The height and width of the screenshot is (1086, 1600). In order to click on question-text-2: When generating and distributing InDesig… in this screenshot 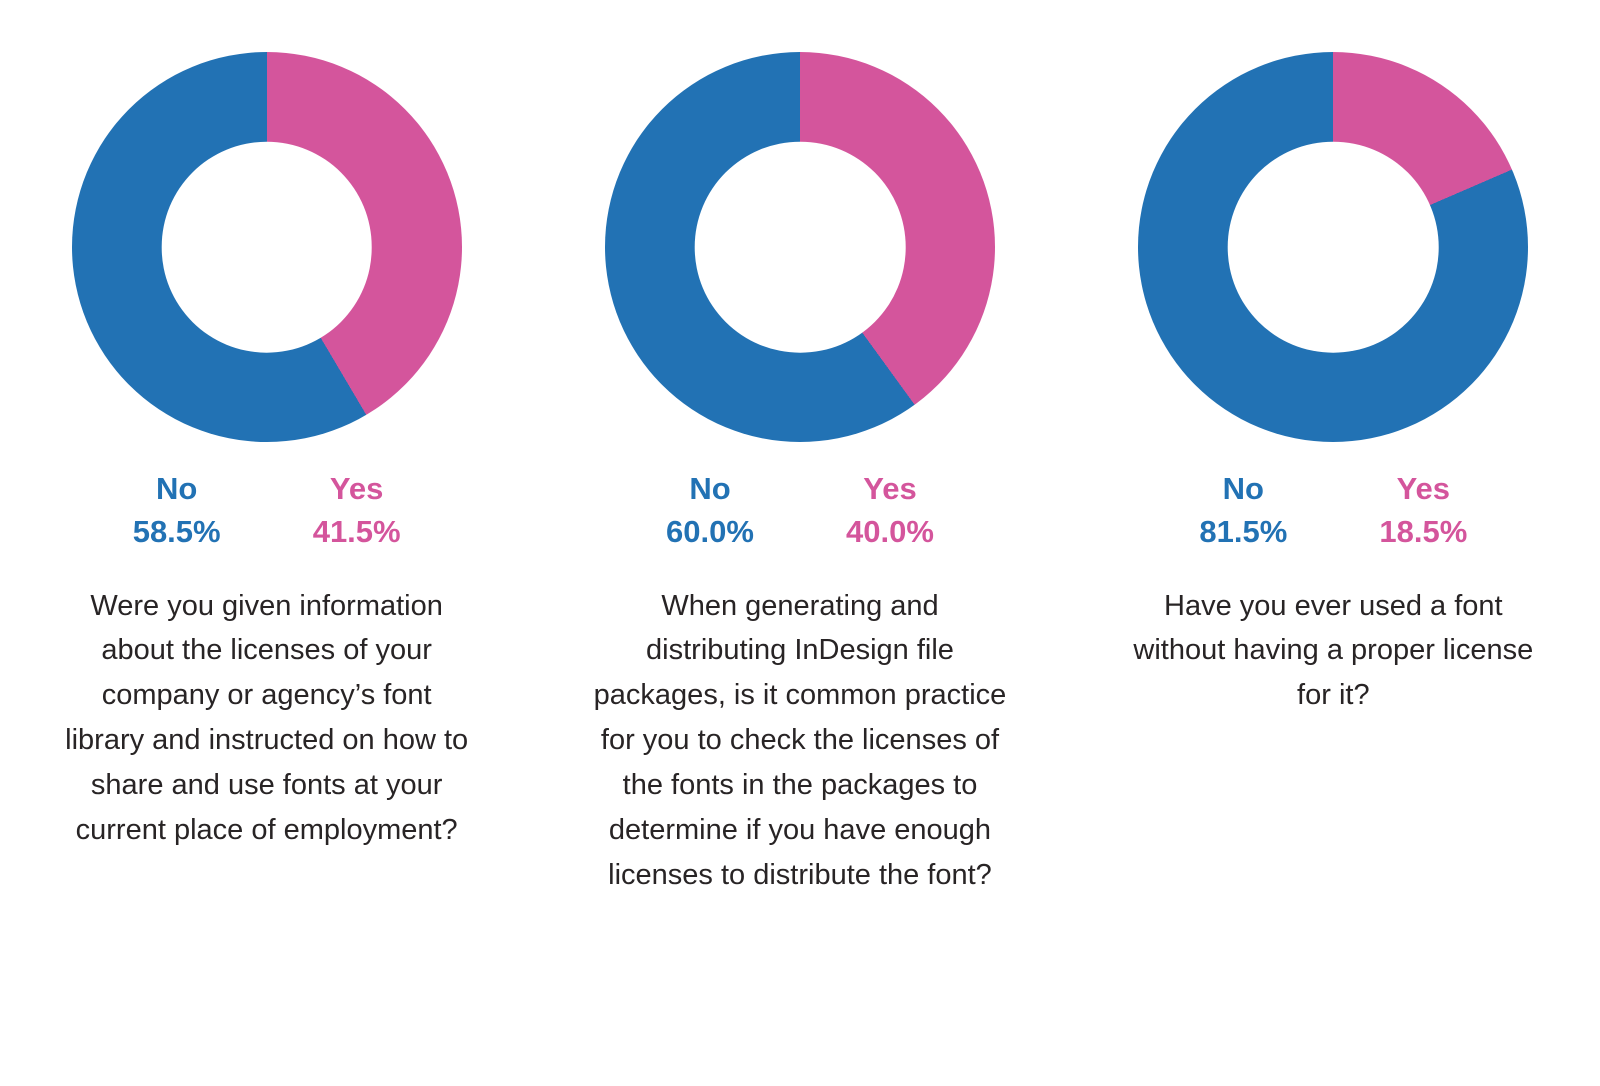, I will do `click(800, 740)`.